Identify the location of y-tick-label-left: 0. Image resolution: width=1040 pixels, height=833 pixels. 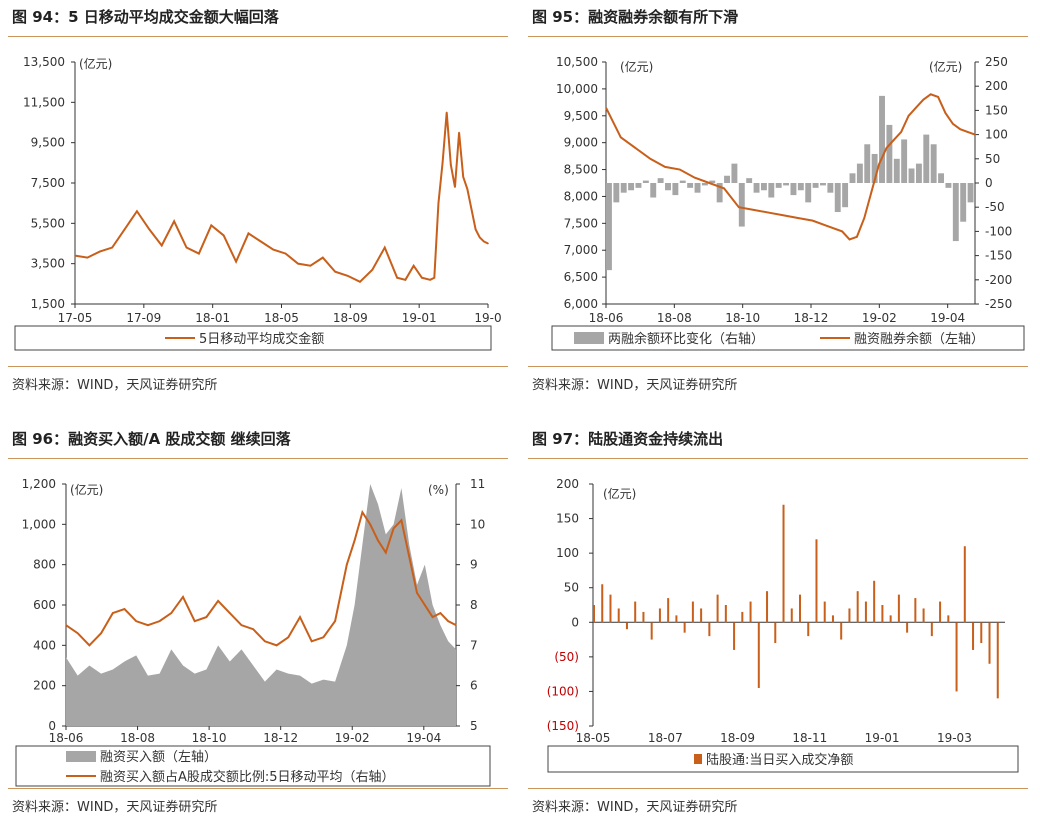
(52, 726).